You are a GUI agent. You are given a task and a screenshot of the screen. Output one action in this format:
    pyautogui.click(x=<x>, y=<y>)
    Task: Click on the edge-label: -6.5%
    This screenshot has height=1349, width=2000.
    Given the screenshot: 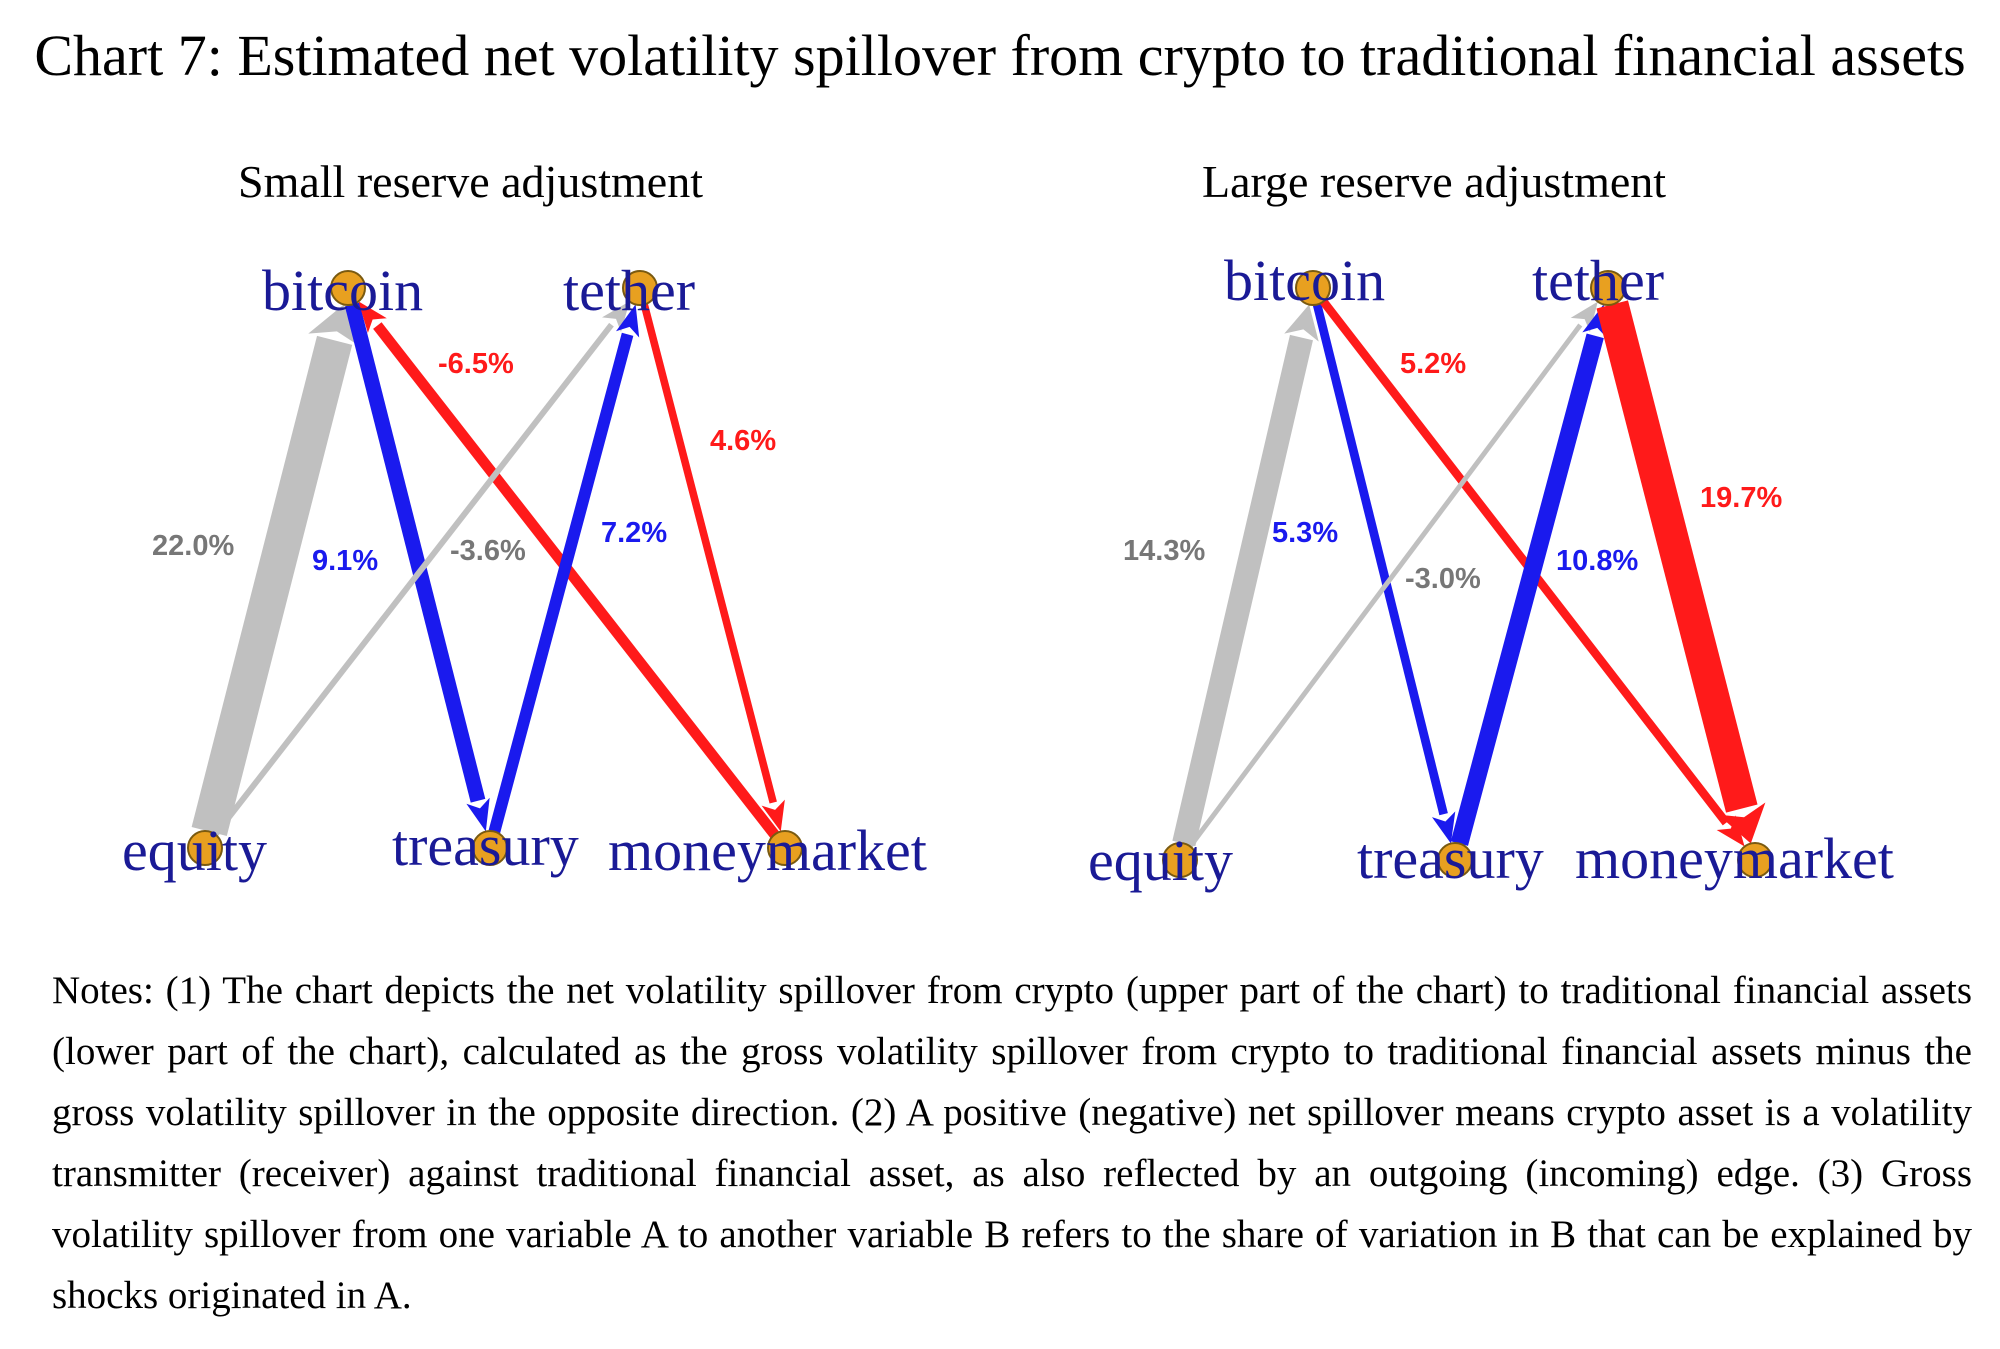 What is the action you would take?
    pyautogui.click(x=476, y=364)
    